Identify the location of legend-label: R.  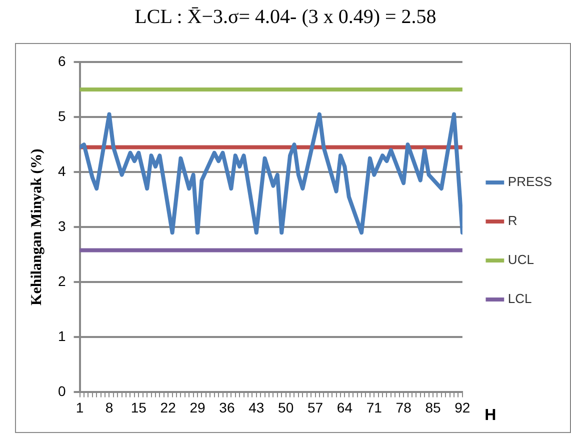
(513, 220).